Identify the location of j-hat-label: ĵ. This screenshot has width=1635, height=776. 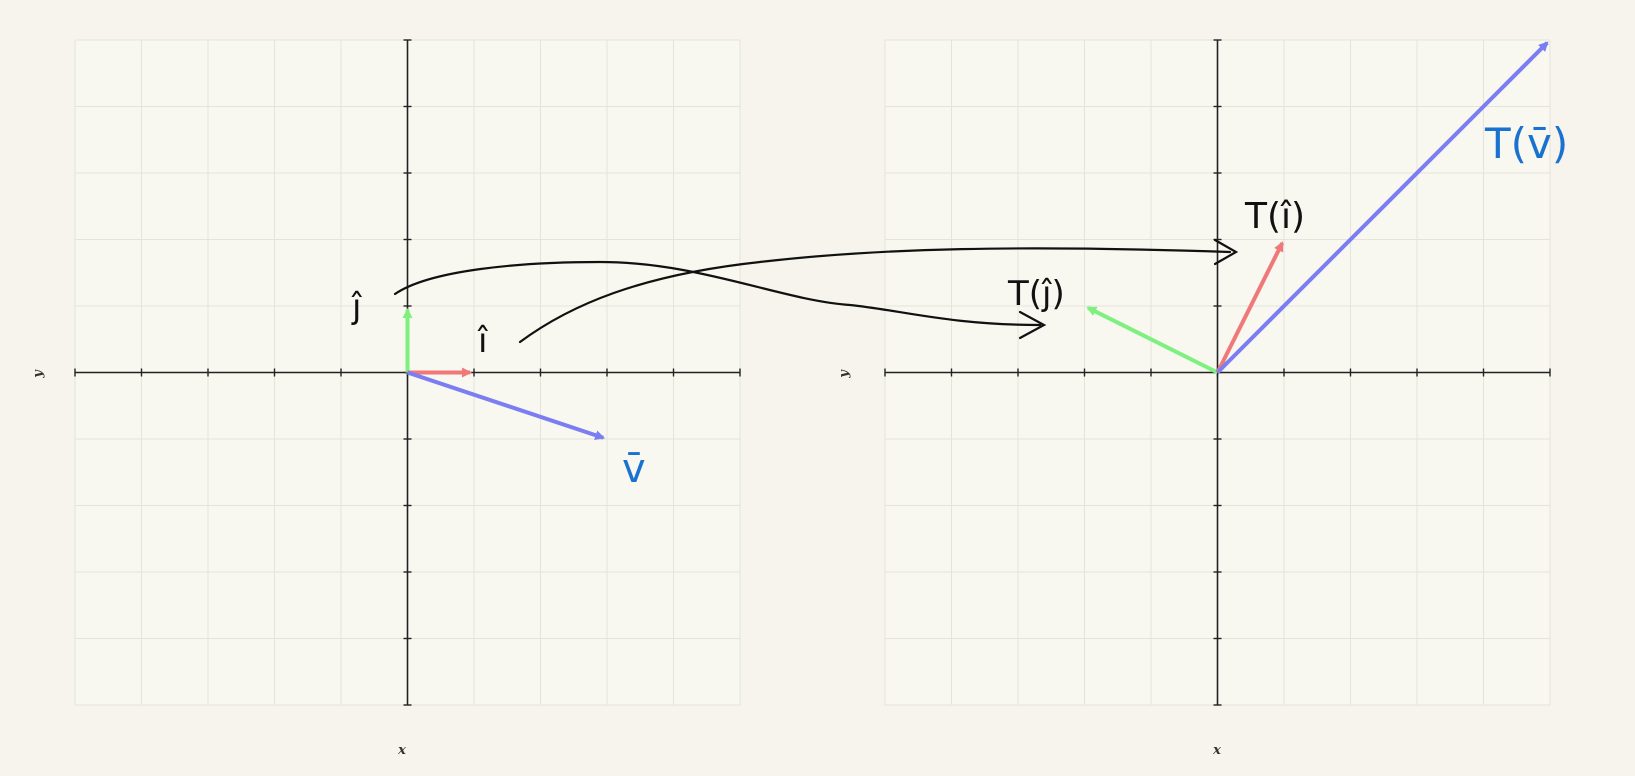
(357, 307).